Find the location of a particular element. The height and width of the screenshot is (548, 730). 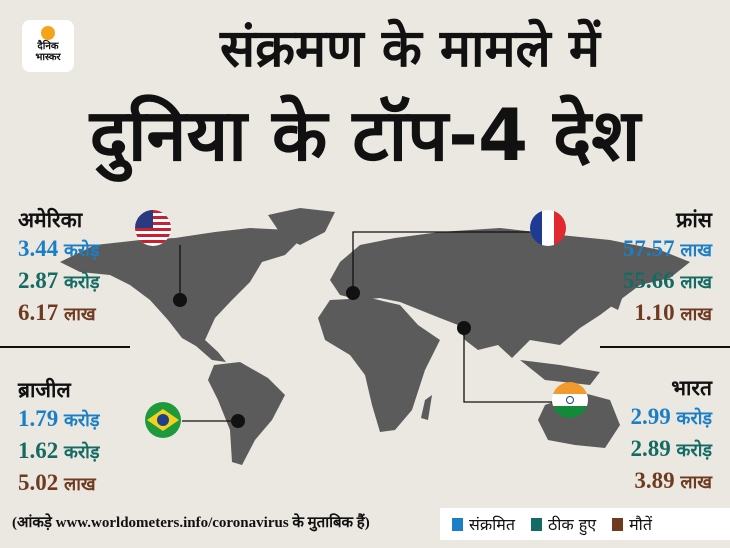

recovered-value: 2.87 करोड़ is located at coordinates (59, 280).